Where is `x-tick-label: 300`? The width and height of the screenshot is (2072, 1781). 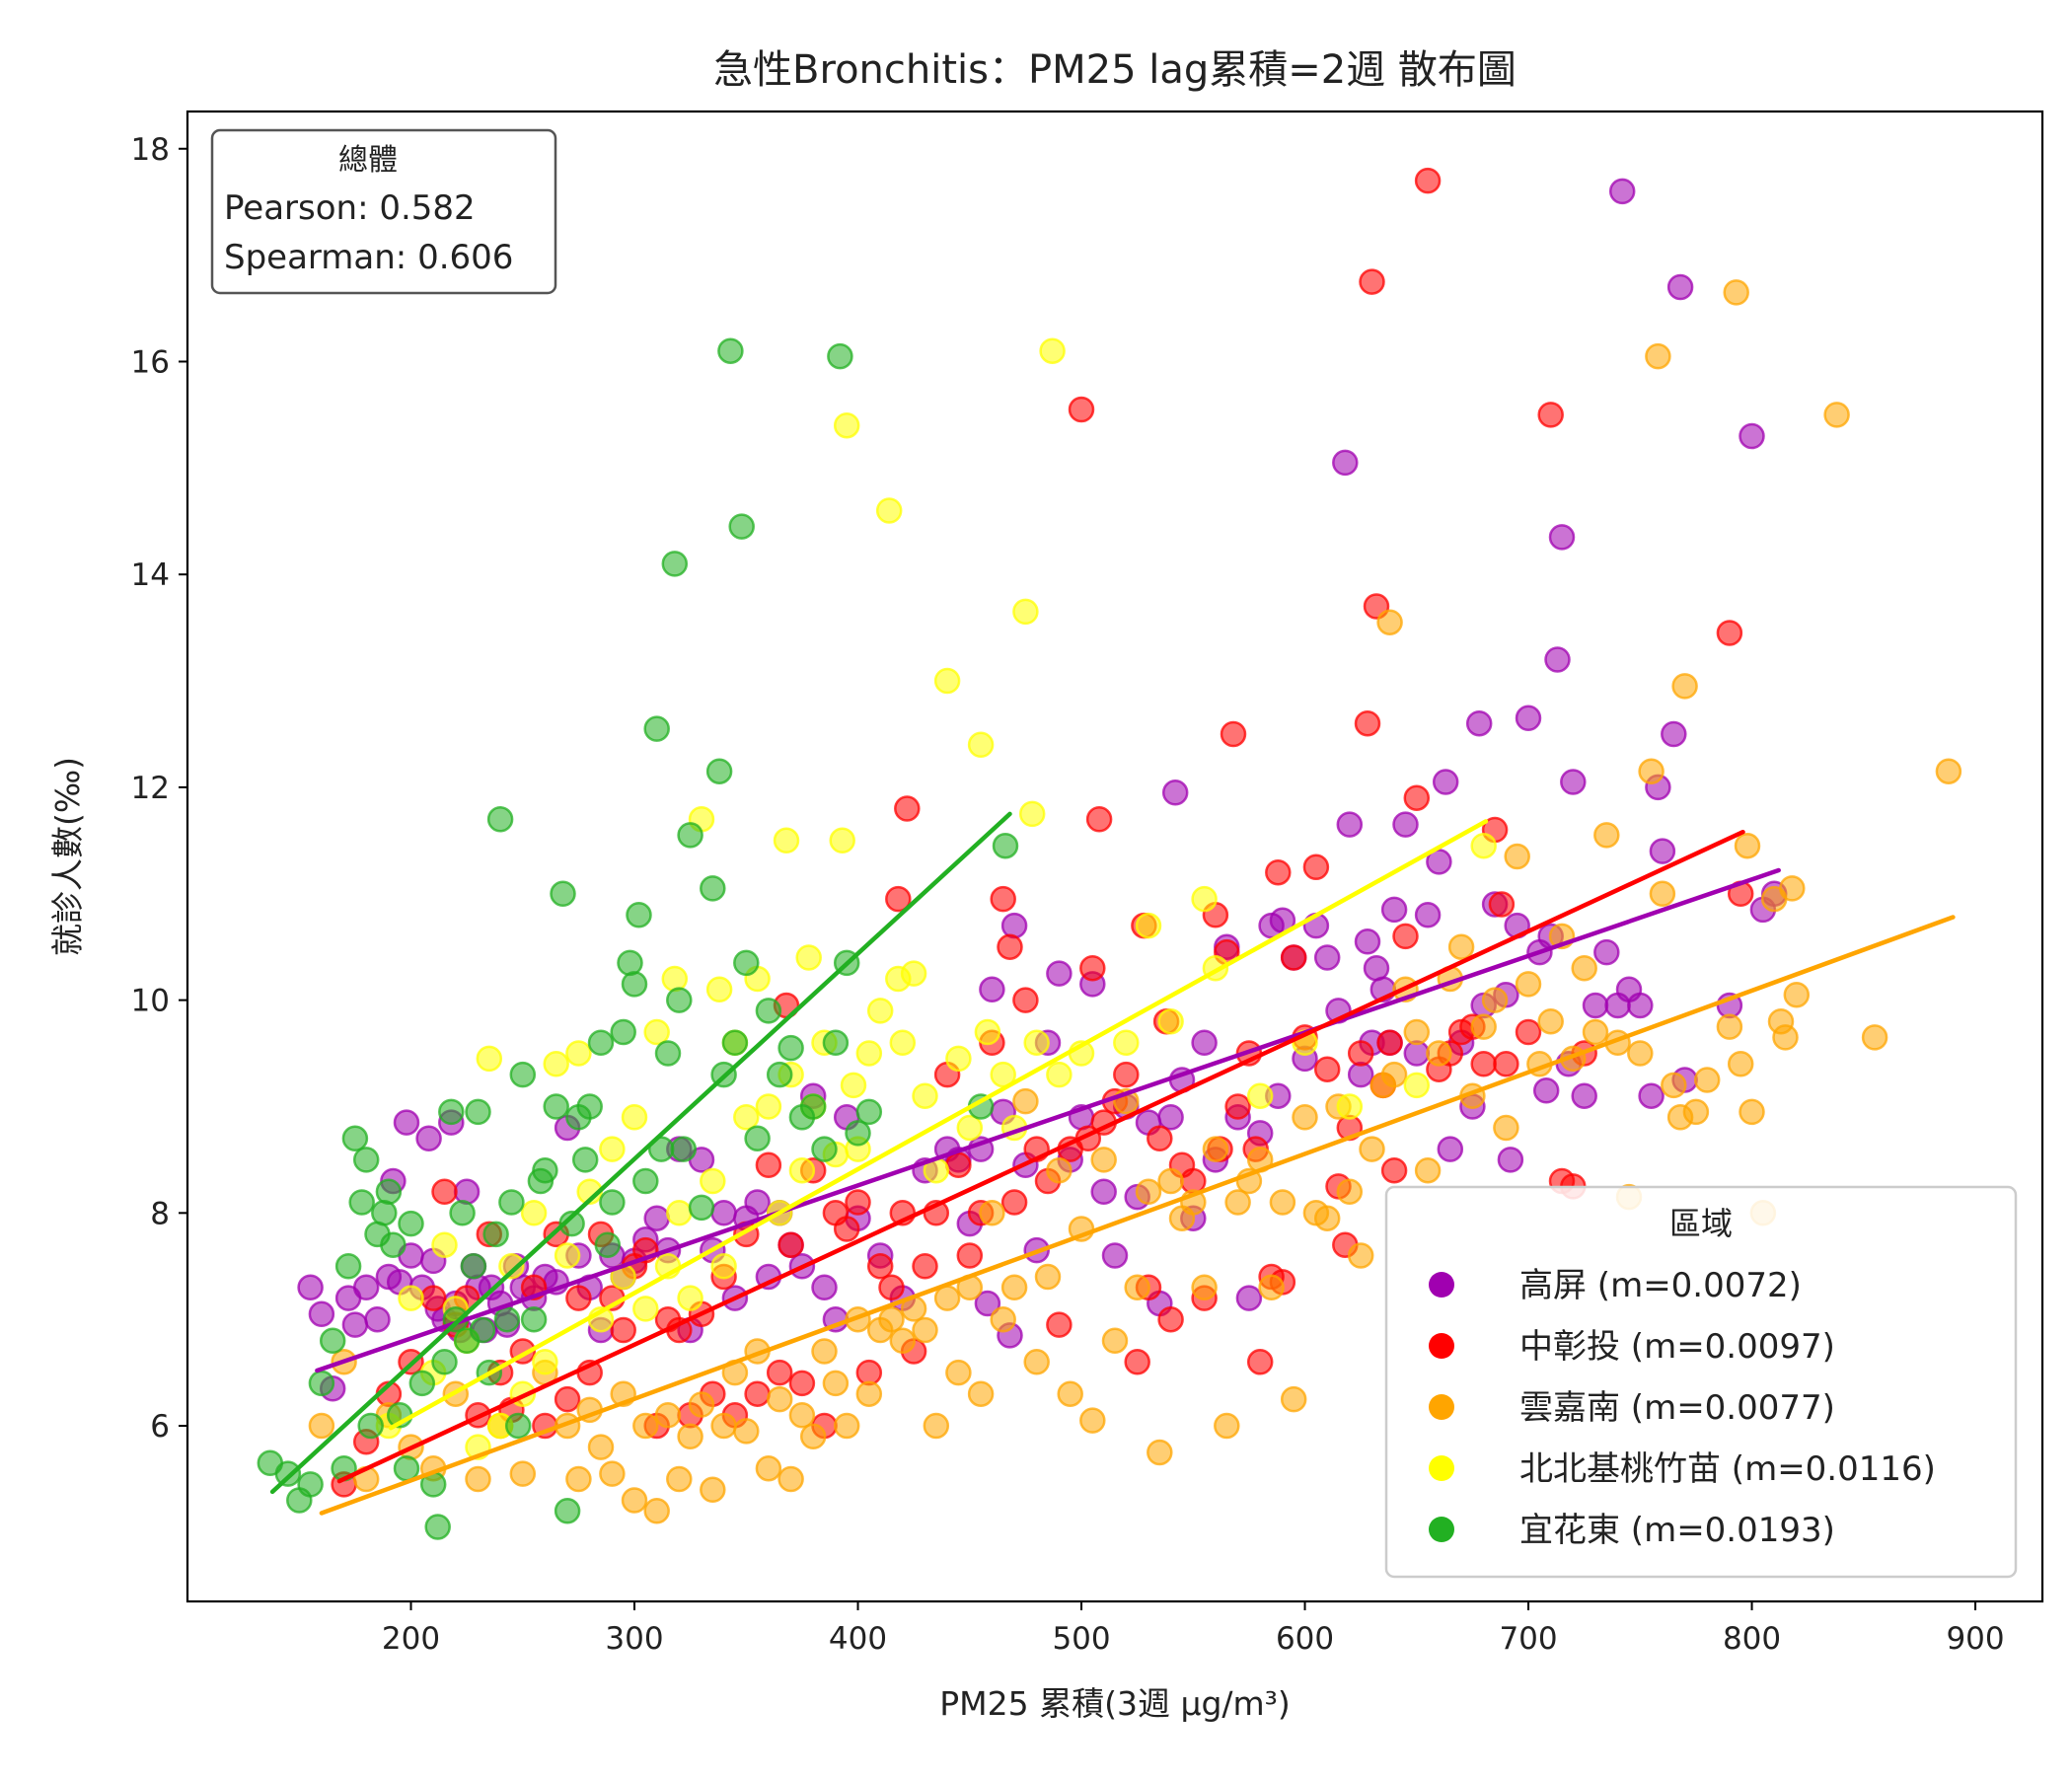
x-tick-label: 300 is located at coordinates (634, 1639).